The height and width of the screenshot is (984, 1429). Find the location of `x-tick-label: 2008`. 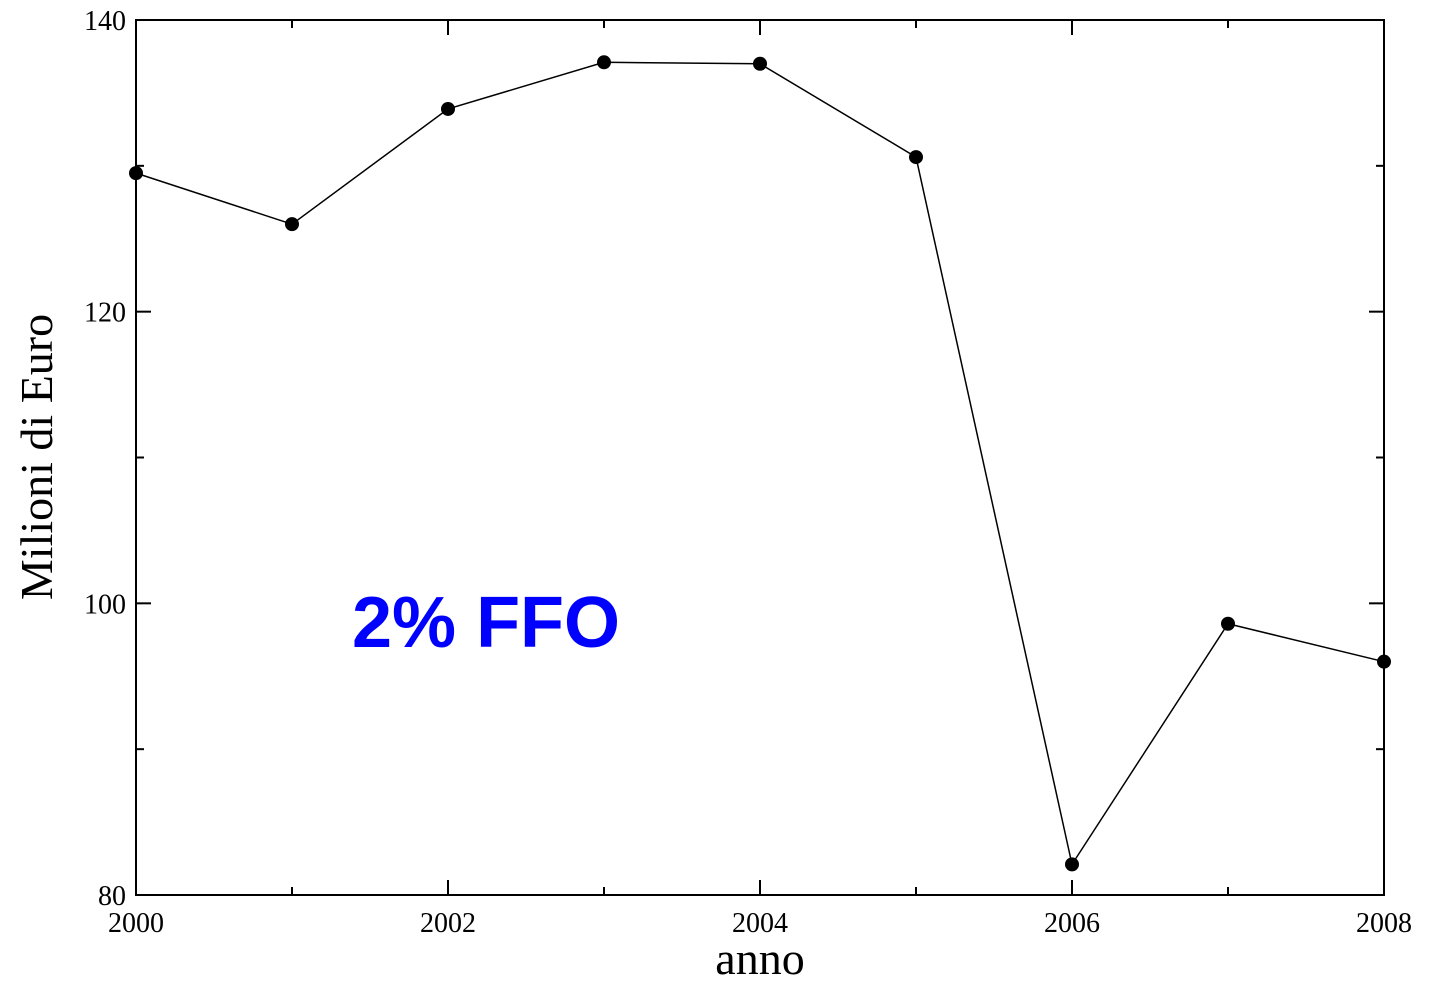

x-tick-label: 2008 is located at coordinates (1384, 923).